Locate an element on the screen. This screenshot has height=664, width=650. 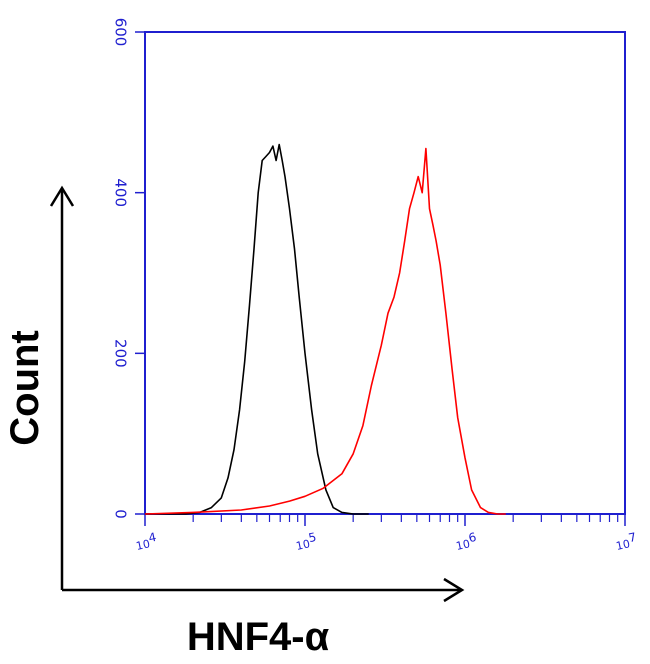
x-tick-exponent: 6 is located at coordinates (472, 537).